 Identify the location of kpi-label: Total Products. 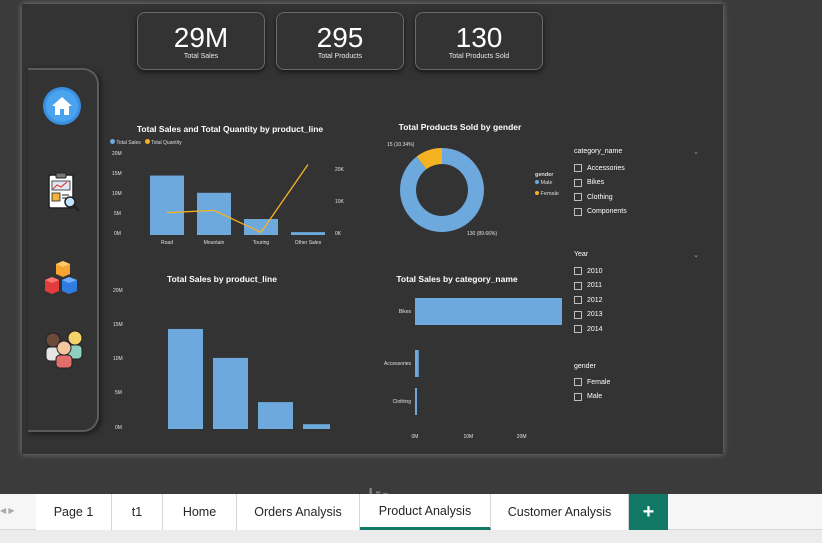
(340, 56).